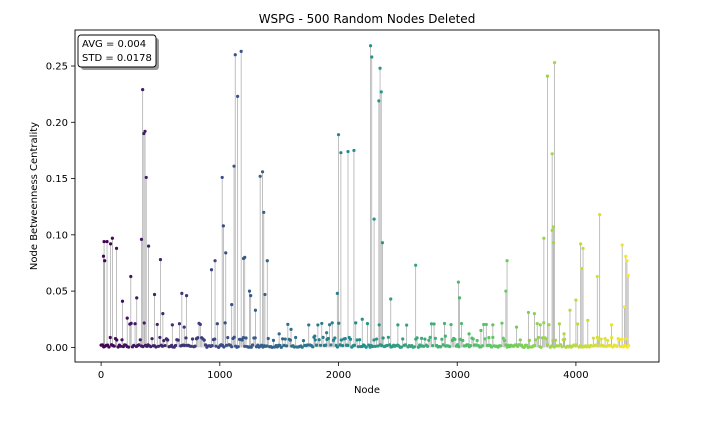 The height and width of the screenshot is (432, 720). Describe the element at coordinates (57, 179) in the screenshot. I see `y-tick-label-3: 0.15` at that location.